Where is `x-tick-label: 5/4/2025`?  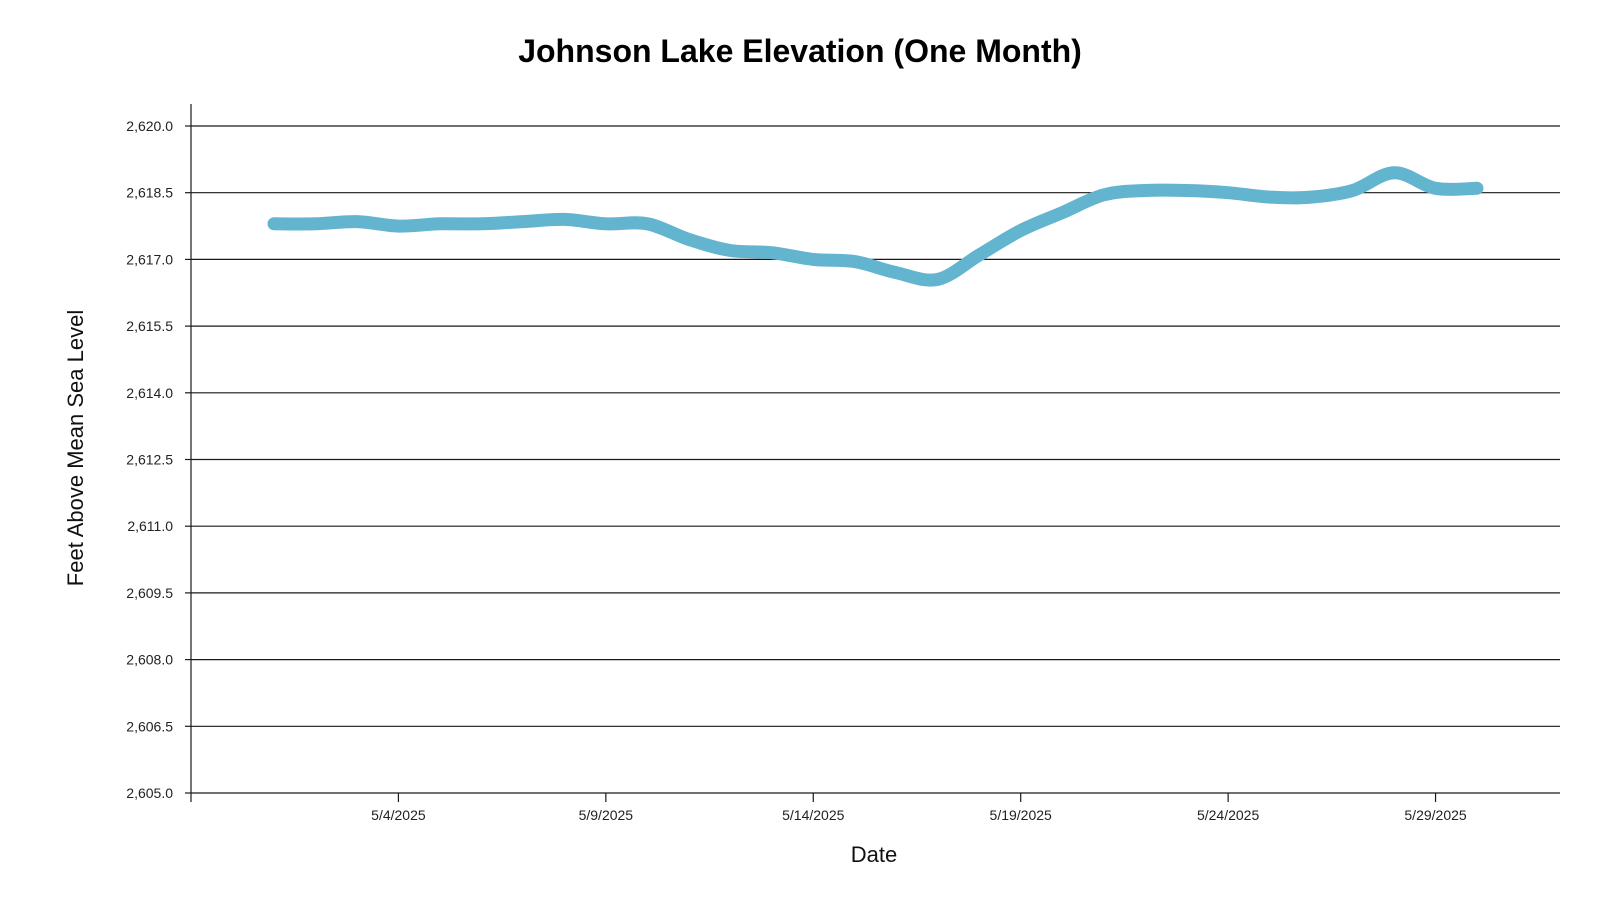
x-tick-label: 5/4/2025 is located at coordinates (398, 815).